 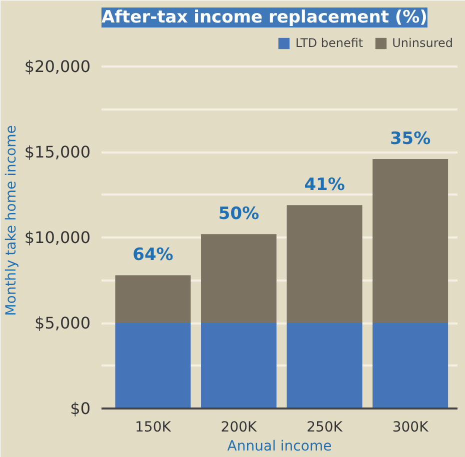 I want to click on legend-label: Uninsured, so click(x=422, y=43).